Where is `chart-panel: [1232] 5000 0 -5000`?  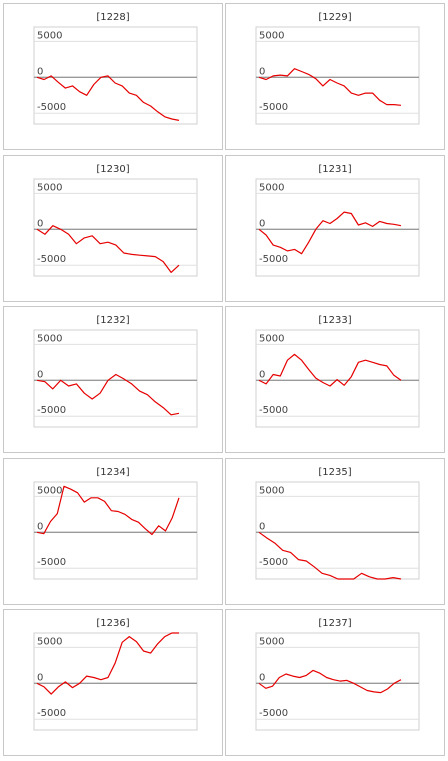 chart-panel: [1232] 5000 0 -5000 is located at coordinates (113, 379).